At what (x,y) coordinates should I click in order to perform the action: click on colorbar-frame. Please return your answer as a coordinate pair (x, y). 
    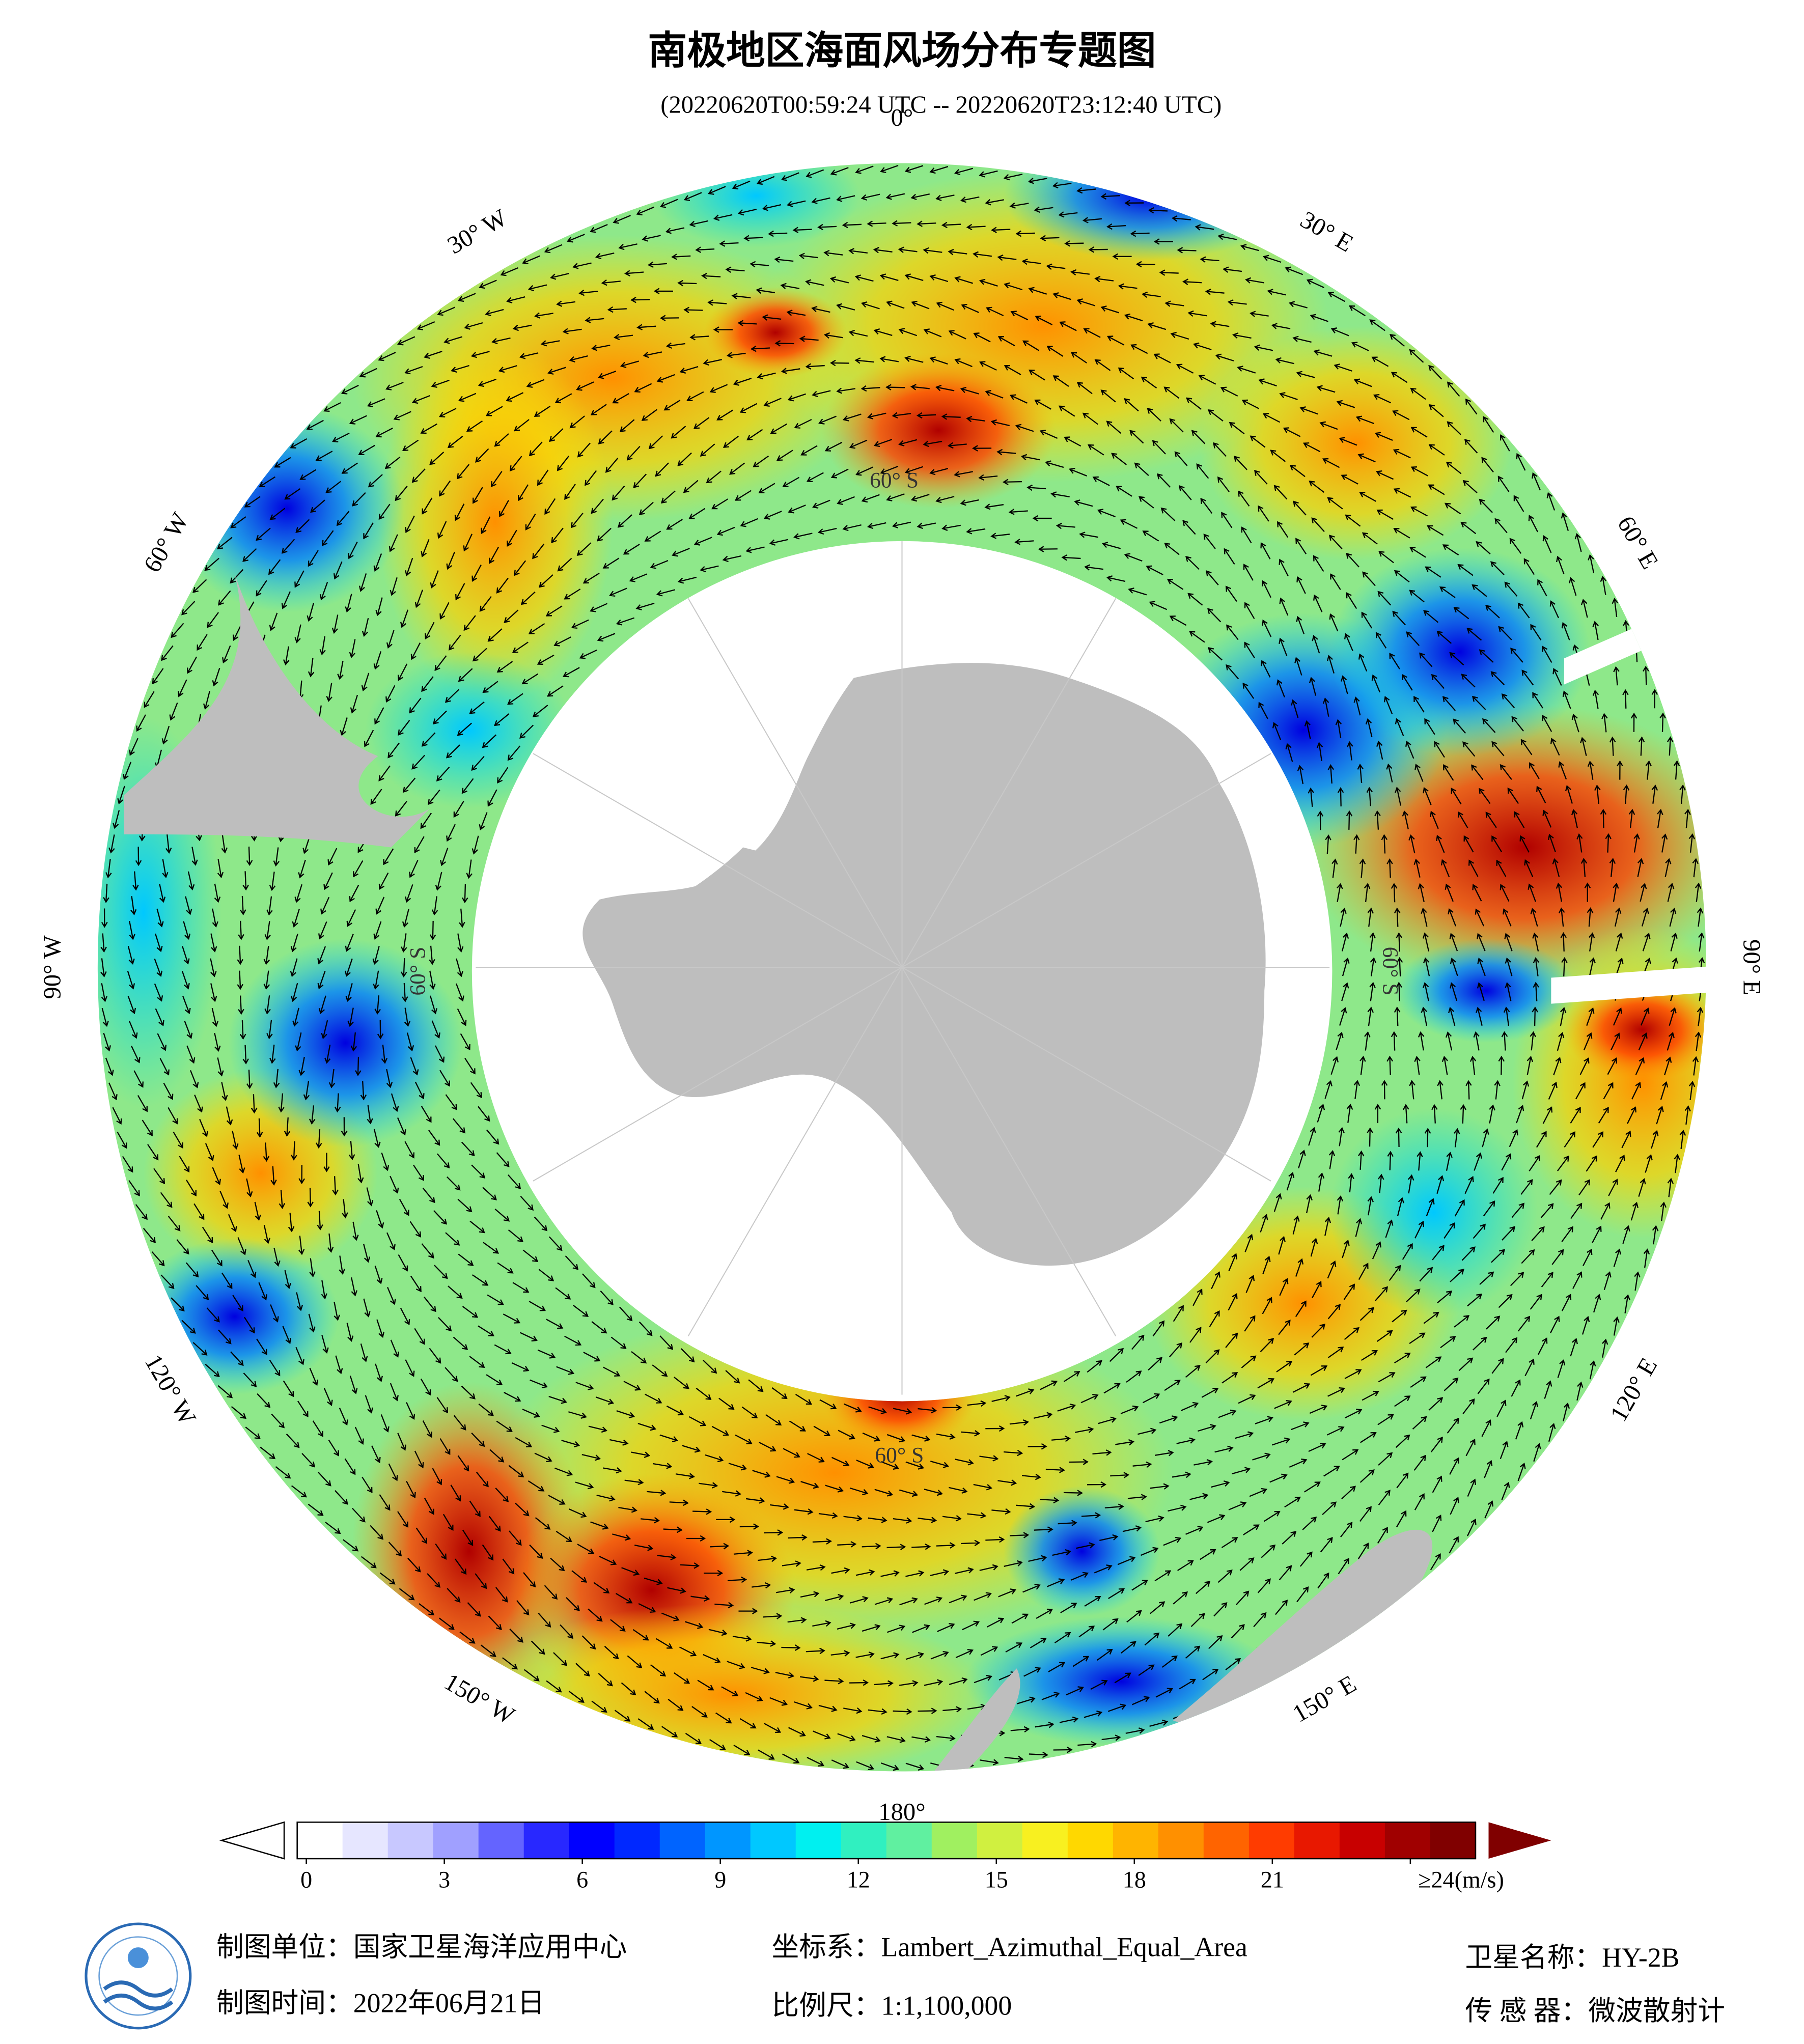
    Looking at the image, I should click on (886, 1841).